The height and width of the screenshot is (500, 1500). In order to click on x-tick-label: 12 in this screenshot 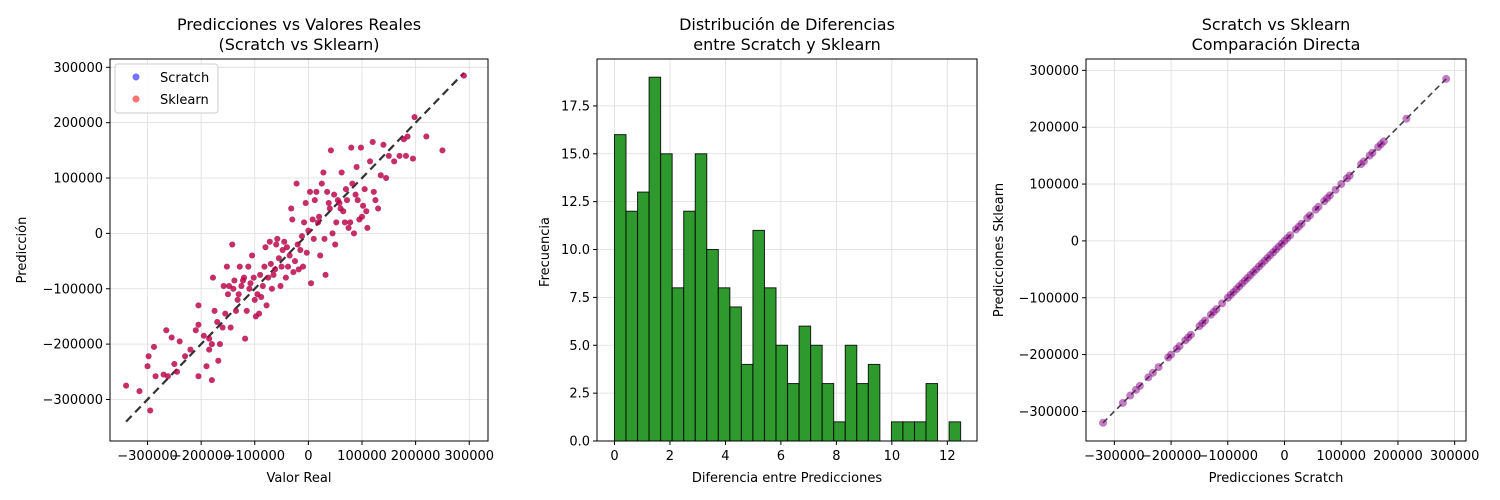, I will do `click(947, 456)`.